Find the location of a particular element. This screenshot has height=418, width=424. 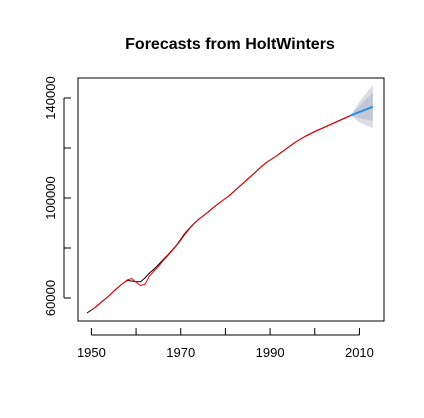

x-axis: 1950 1970 1990 2010 is located at coordinates (225, 344).